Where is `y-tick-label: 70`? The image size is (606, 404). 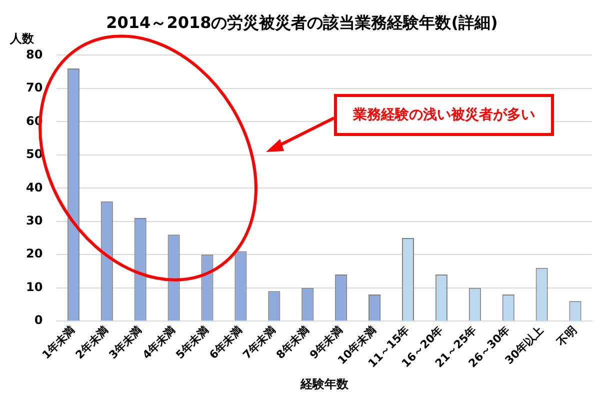 y-tick-label: 70 is located at coordinates (34, 87).